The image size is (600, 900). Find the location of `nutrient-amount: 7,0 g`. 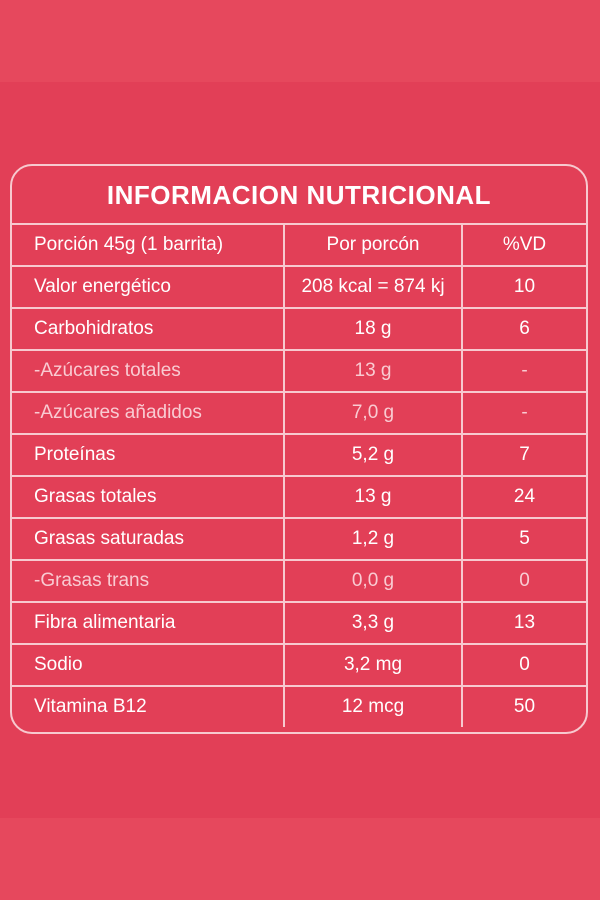

nutrient-amount: 7,0 g is located at coordinates (372, 412).